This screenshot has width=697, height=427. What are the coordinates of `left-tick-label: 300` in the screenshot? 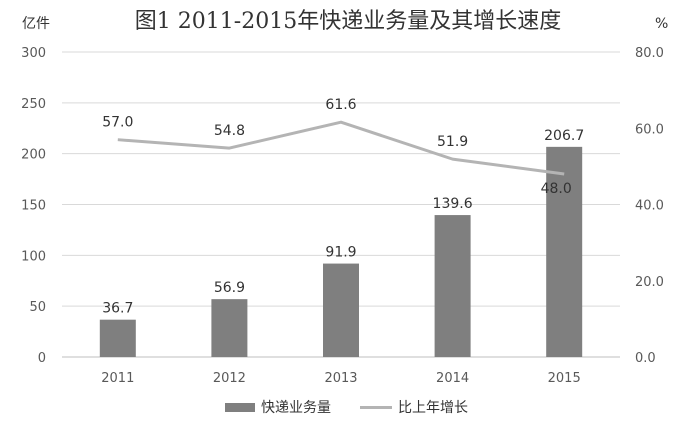 It's located at (33, 53).